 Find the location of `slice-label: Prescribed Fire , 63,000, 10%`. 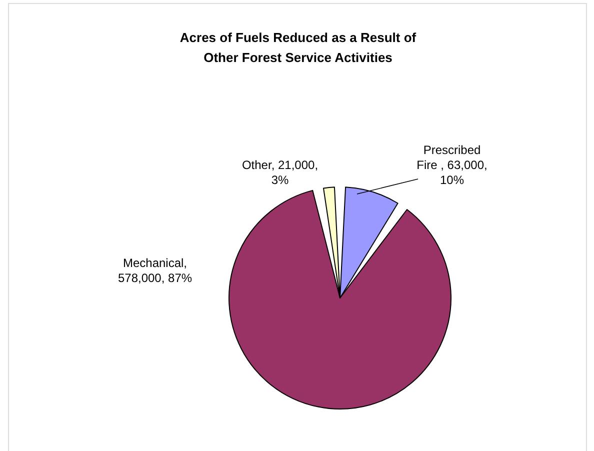

slice-label: Prescribed Fire , 63,000, 10% is located at coordinates (452, 165).